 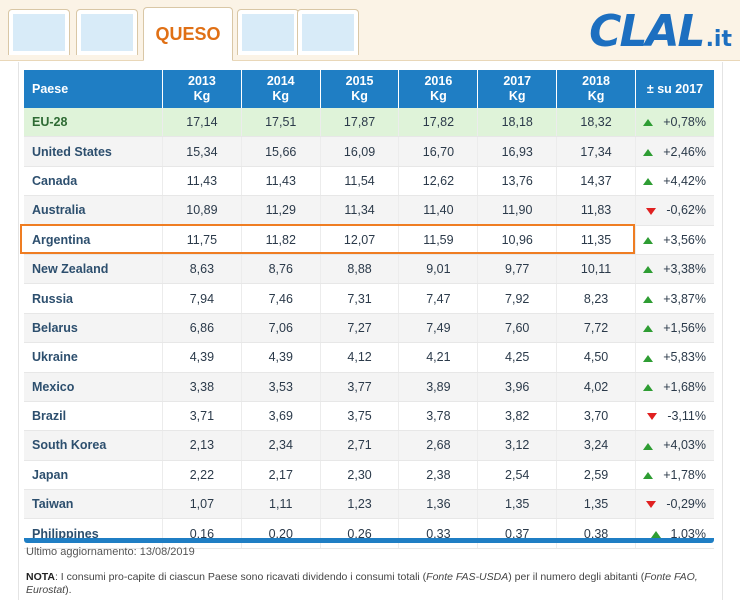 I want to click on tab-queso: QUESO, so click(x=188, y=34).